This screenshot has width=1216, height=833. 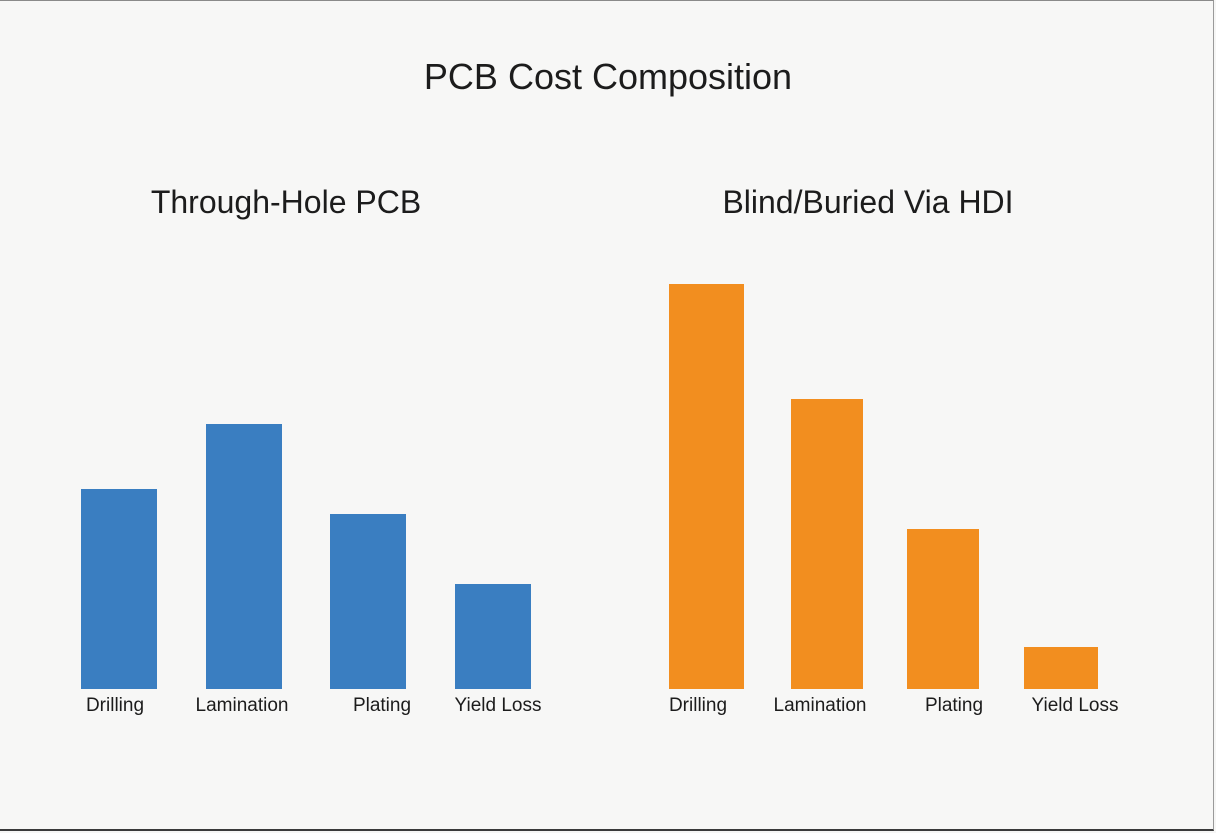 What do you see at coordinates (244, 556) in the screenshot?
I see `bar-through-hole-lamination` at bounding box center [244, 556].